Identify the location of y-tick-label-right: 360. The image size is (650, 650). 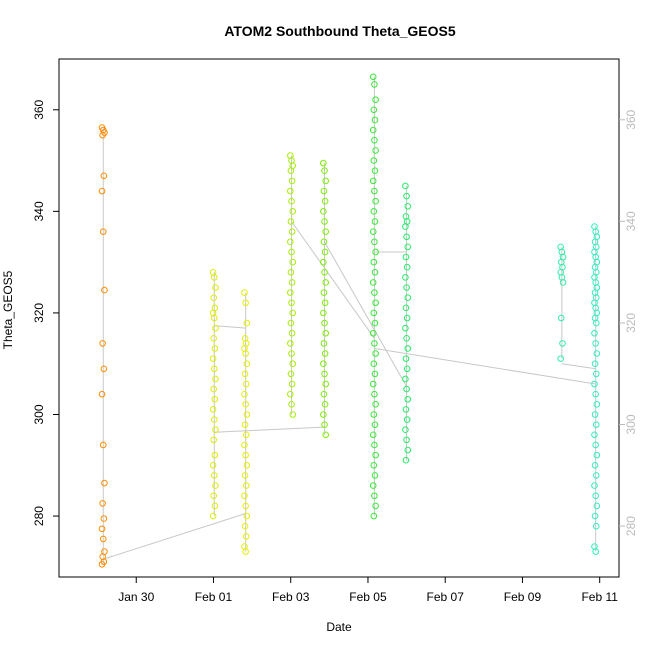
(631, 119).